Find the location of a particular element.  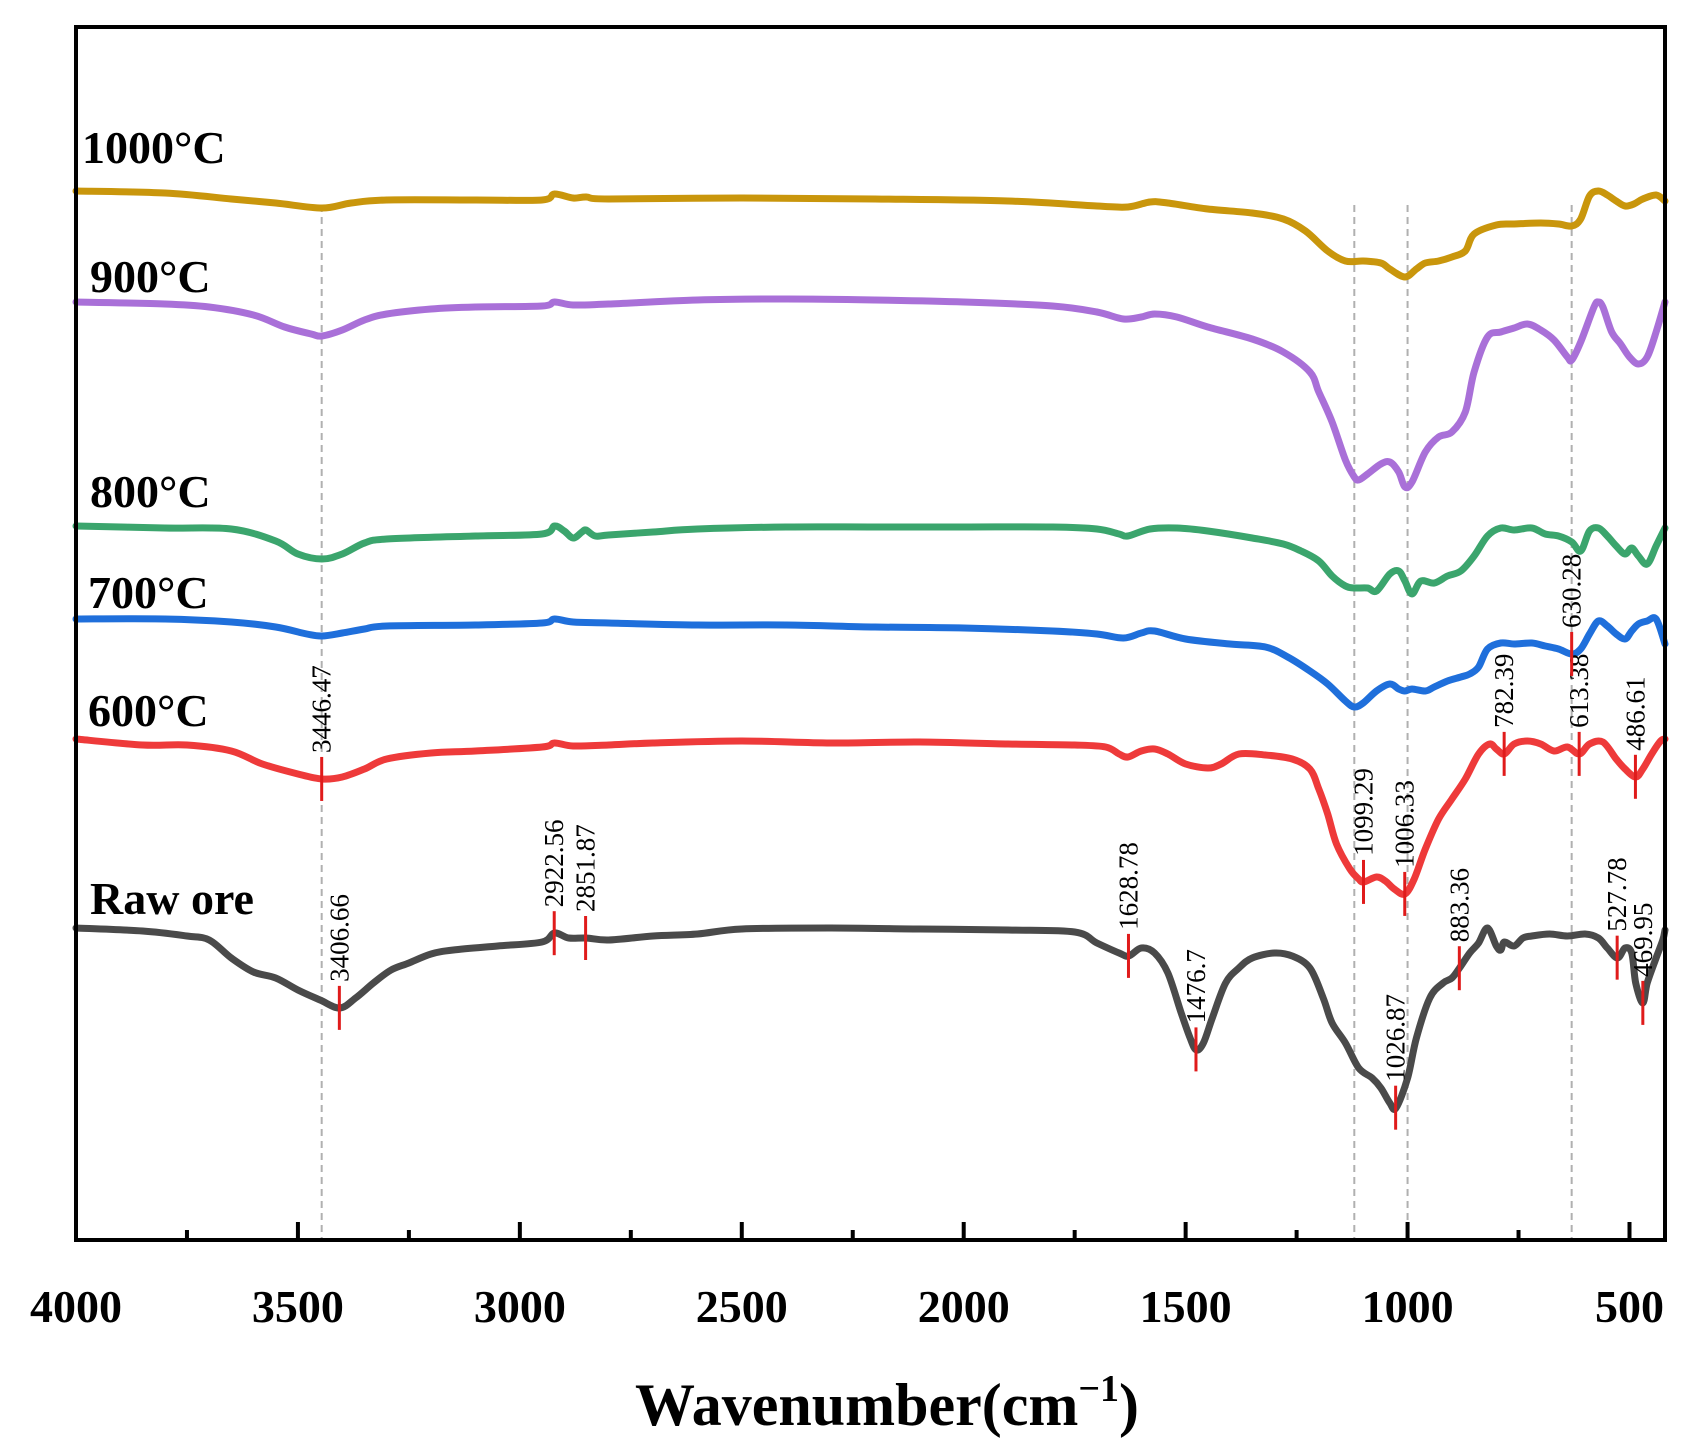

x-tick-label: 1000 is located at coordinates (1408, 1306).